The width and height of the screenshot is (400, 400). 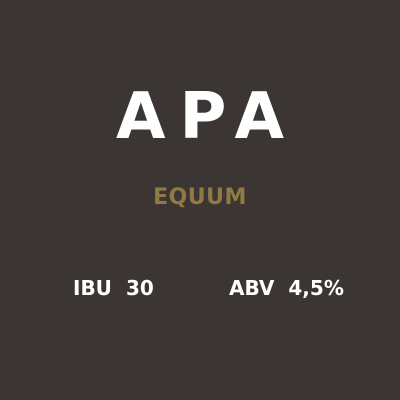 I want to click on ibu-label: IBU, so click(x=92, y=288).